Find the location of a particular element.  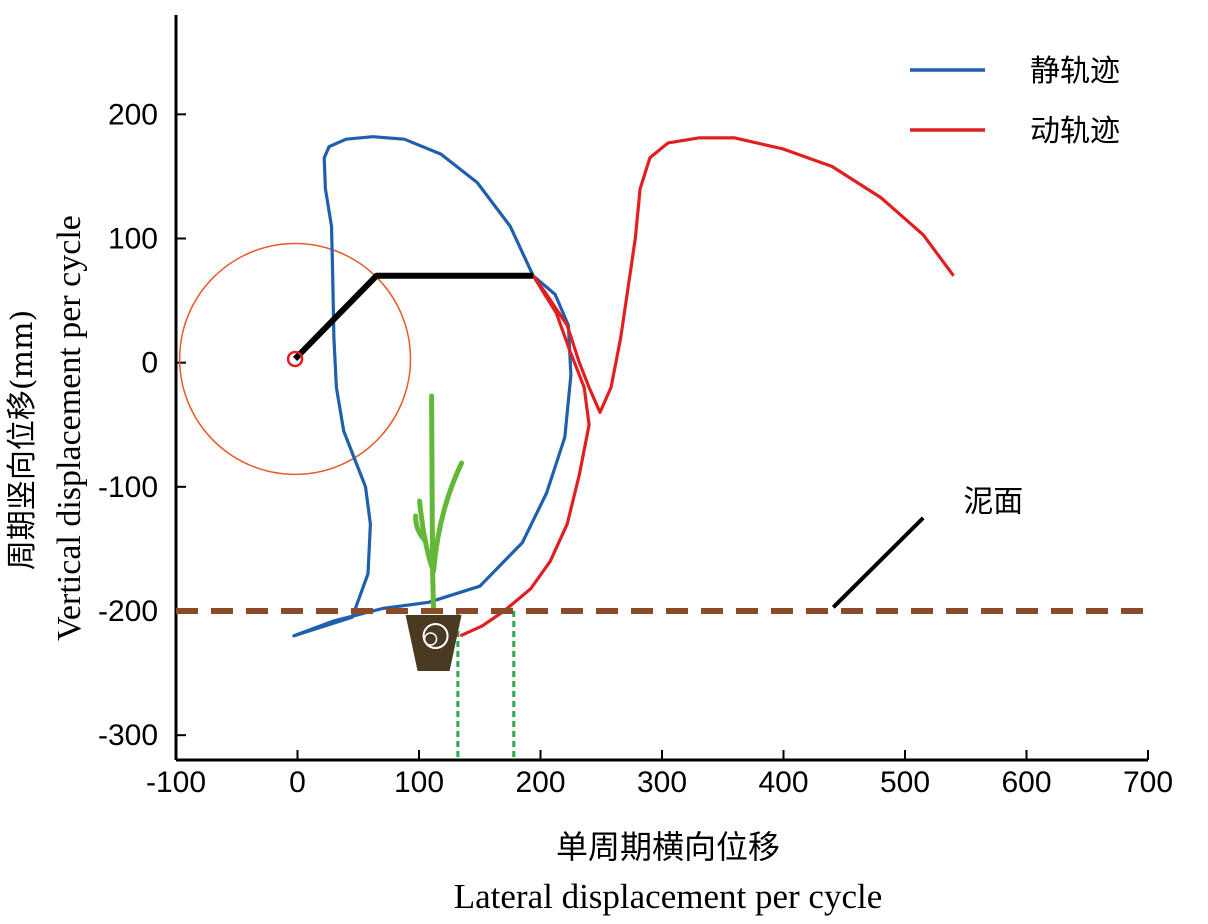

y-tick-label: 0 is located at coordinates (149, 363).